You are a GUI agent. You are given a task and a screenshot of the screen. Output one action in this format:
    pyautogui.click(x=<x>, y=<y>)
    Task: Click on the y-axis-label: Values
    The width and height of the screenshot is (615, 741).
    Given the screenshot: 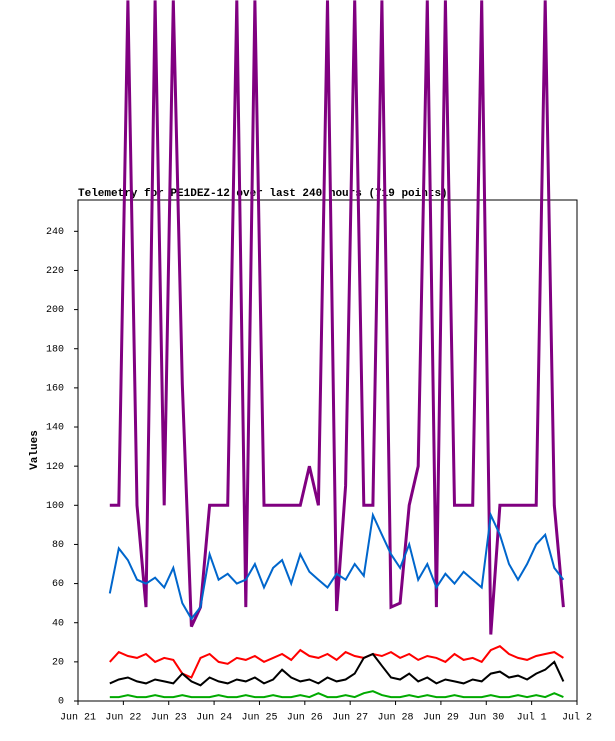 What is the action you would take?
    pyautogui.click(x=35, y=450)
    